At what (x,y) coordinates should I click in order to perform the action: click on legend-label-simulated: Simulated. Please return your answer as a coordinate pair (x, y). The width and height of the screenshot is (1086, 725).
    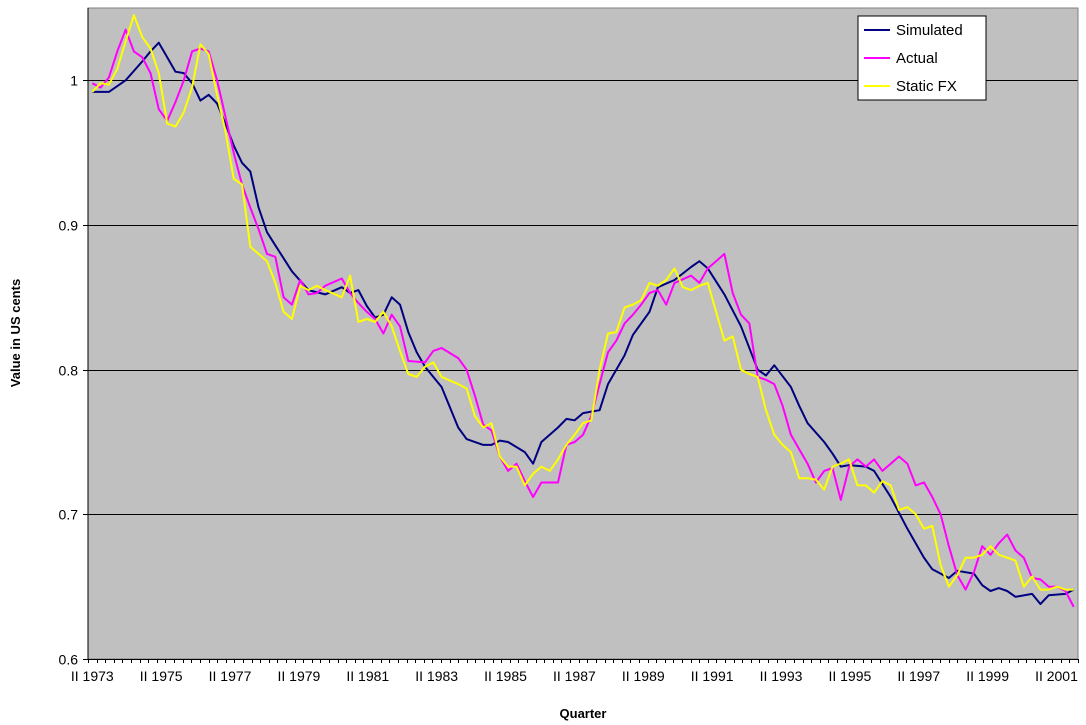
    Looking at the image, I should click on (929, 30).